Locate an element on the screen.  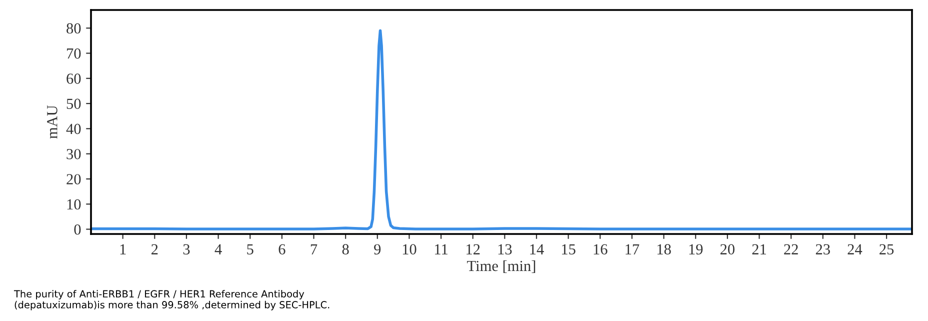
y-tick-label: 30 is located at coordinates (73, 154).